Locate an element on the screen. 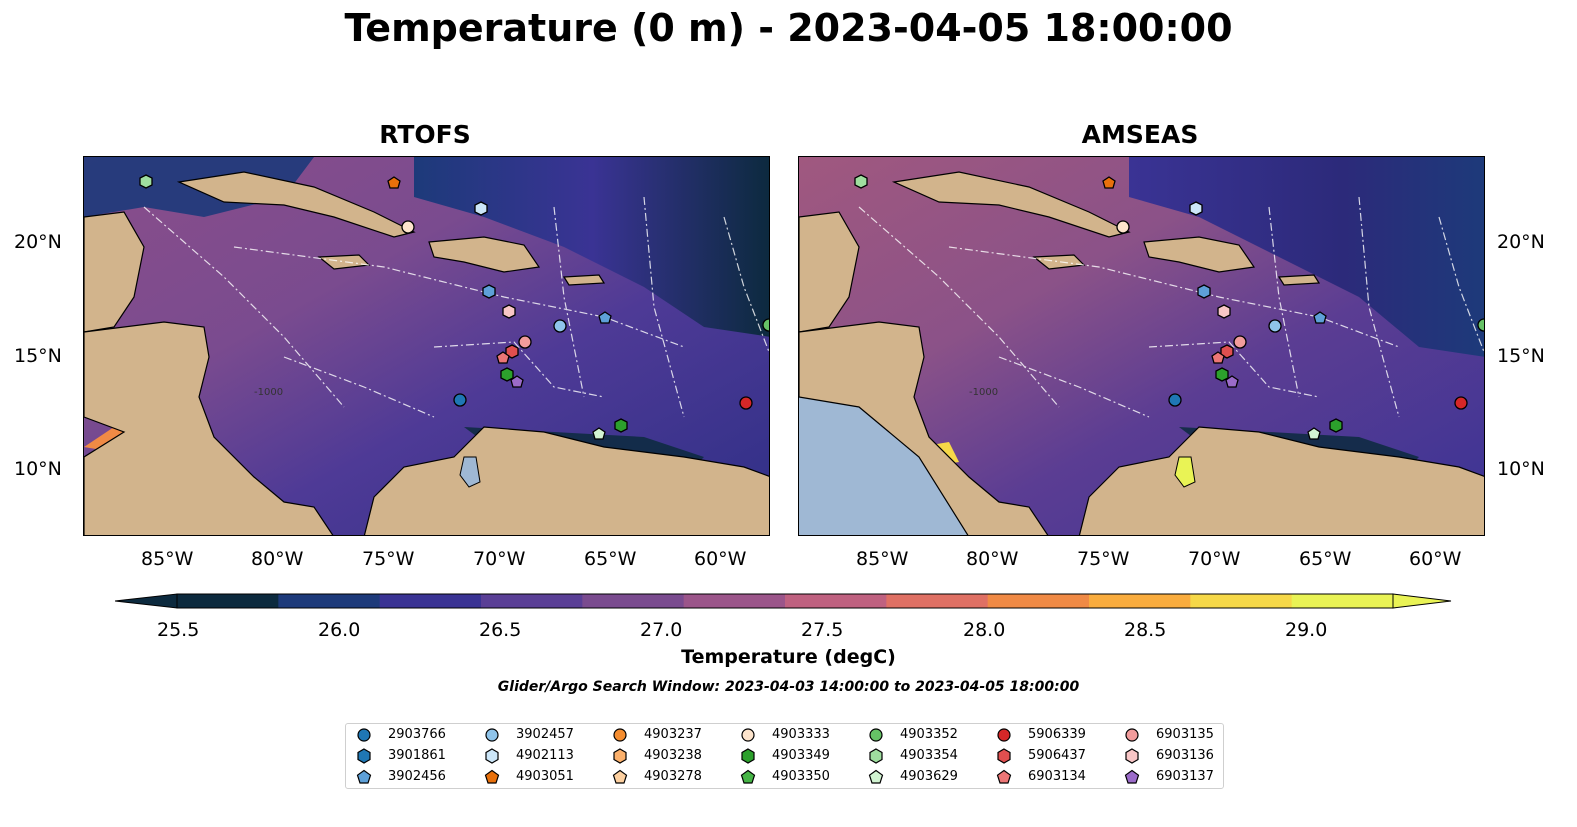  legend-item-label: 3902457 is located at coordinates (545, 734).